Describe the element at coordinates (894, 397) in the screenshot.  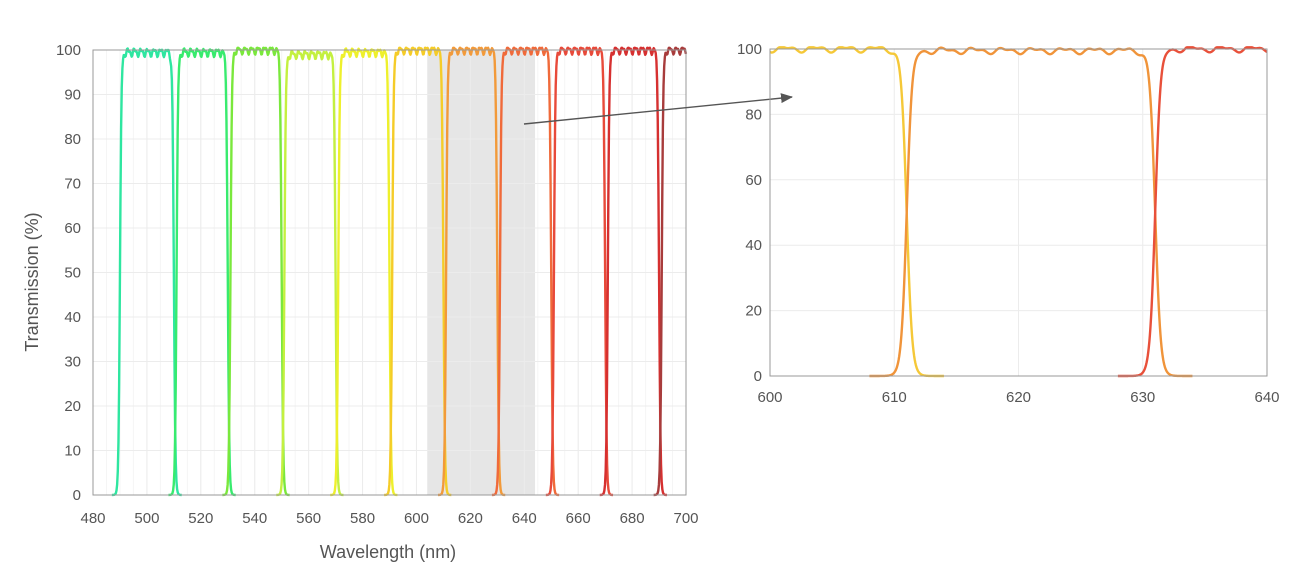
I see `x-tick-label: 610` at that location.